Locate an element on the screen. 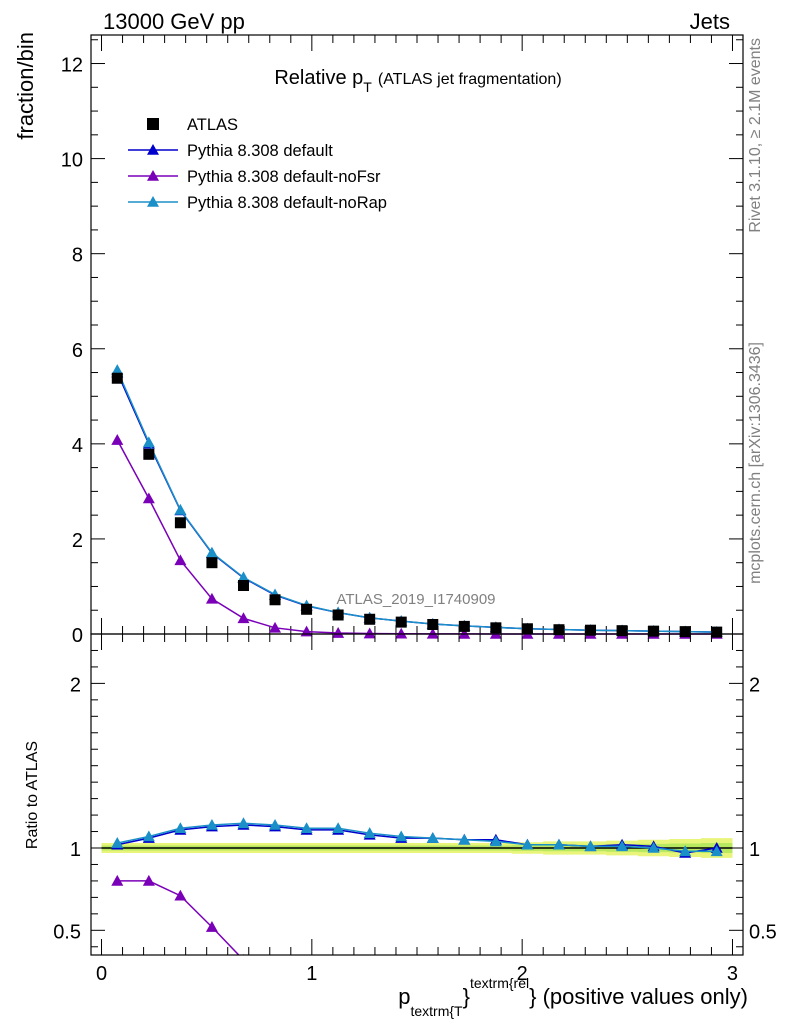  ratio-ytick-label: 0.5 is located at coordinates (67, 932).